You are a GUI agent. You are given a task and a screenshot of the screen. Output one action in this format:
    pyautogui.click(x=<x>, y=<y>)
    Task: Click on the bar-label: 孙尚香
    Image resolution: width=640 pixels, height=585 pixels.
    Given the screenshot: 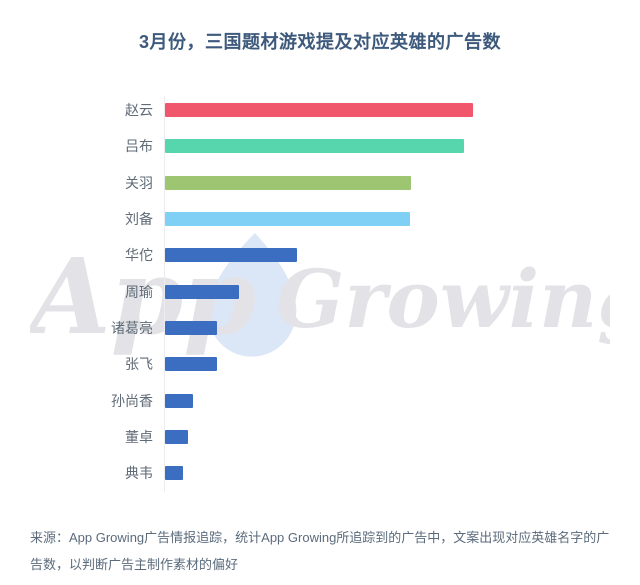 What is the action you would take?
    pyautogui.click(x=132, y=400)
    